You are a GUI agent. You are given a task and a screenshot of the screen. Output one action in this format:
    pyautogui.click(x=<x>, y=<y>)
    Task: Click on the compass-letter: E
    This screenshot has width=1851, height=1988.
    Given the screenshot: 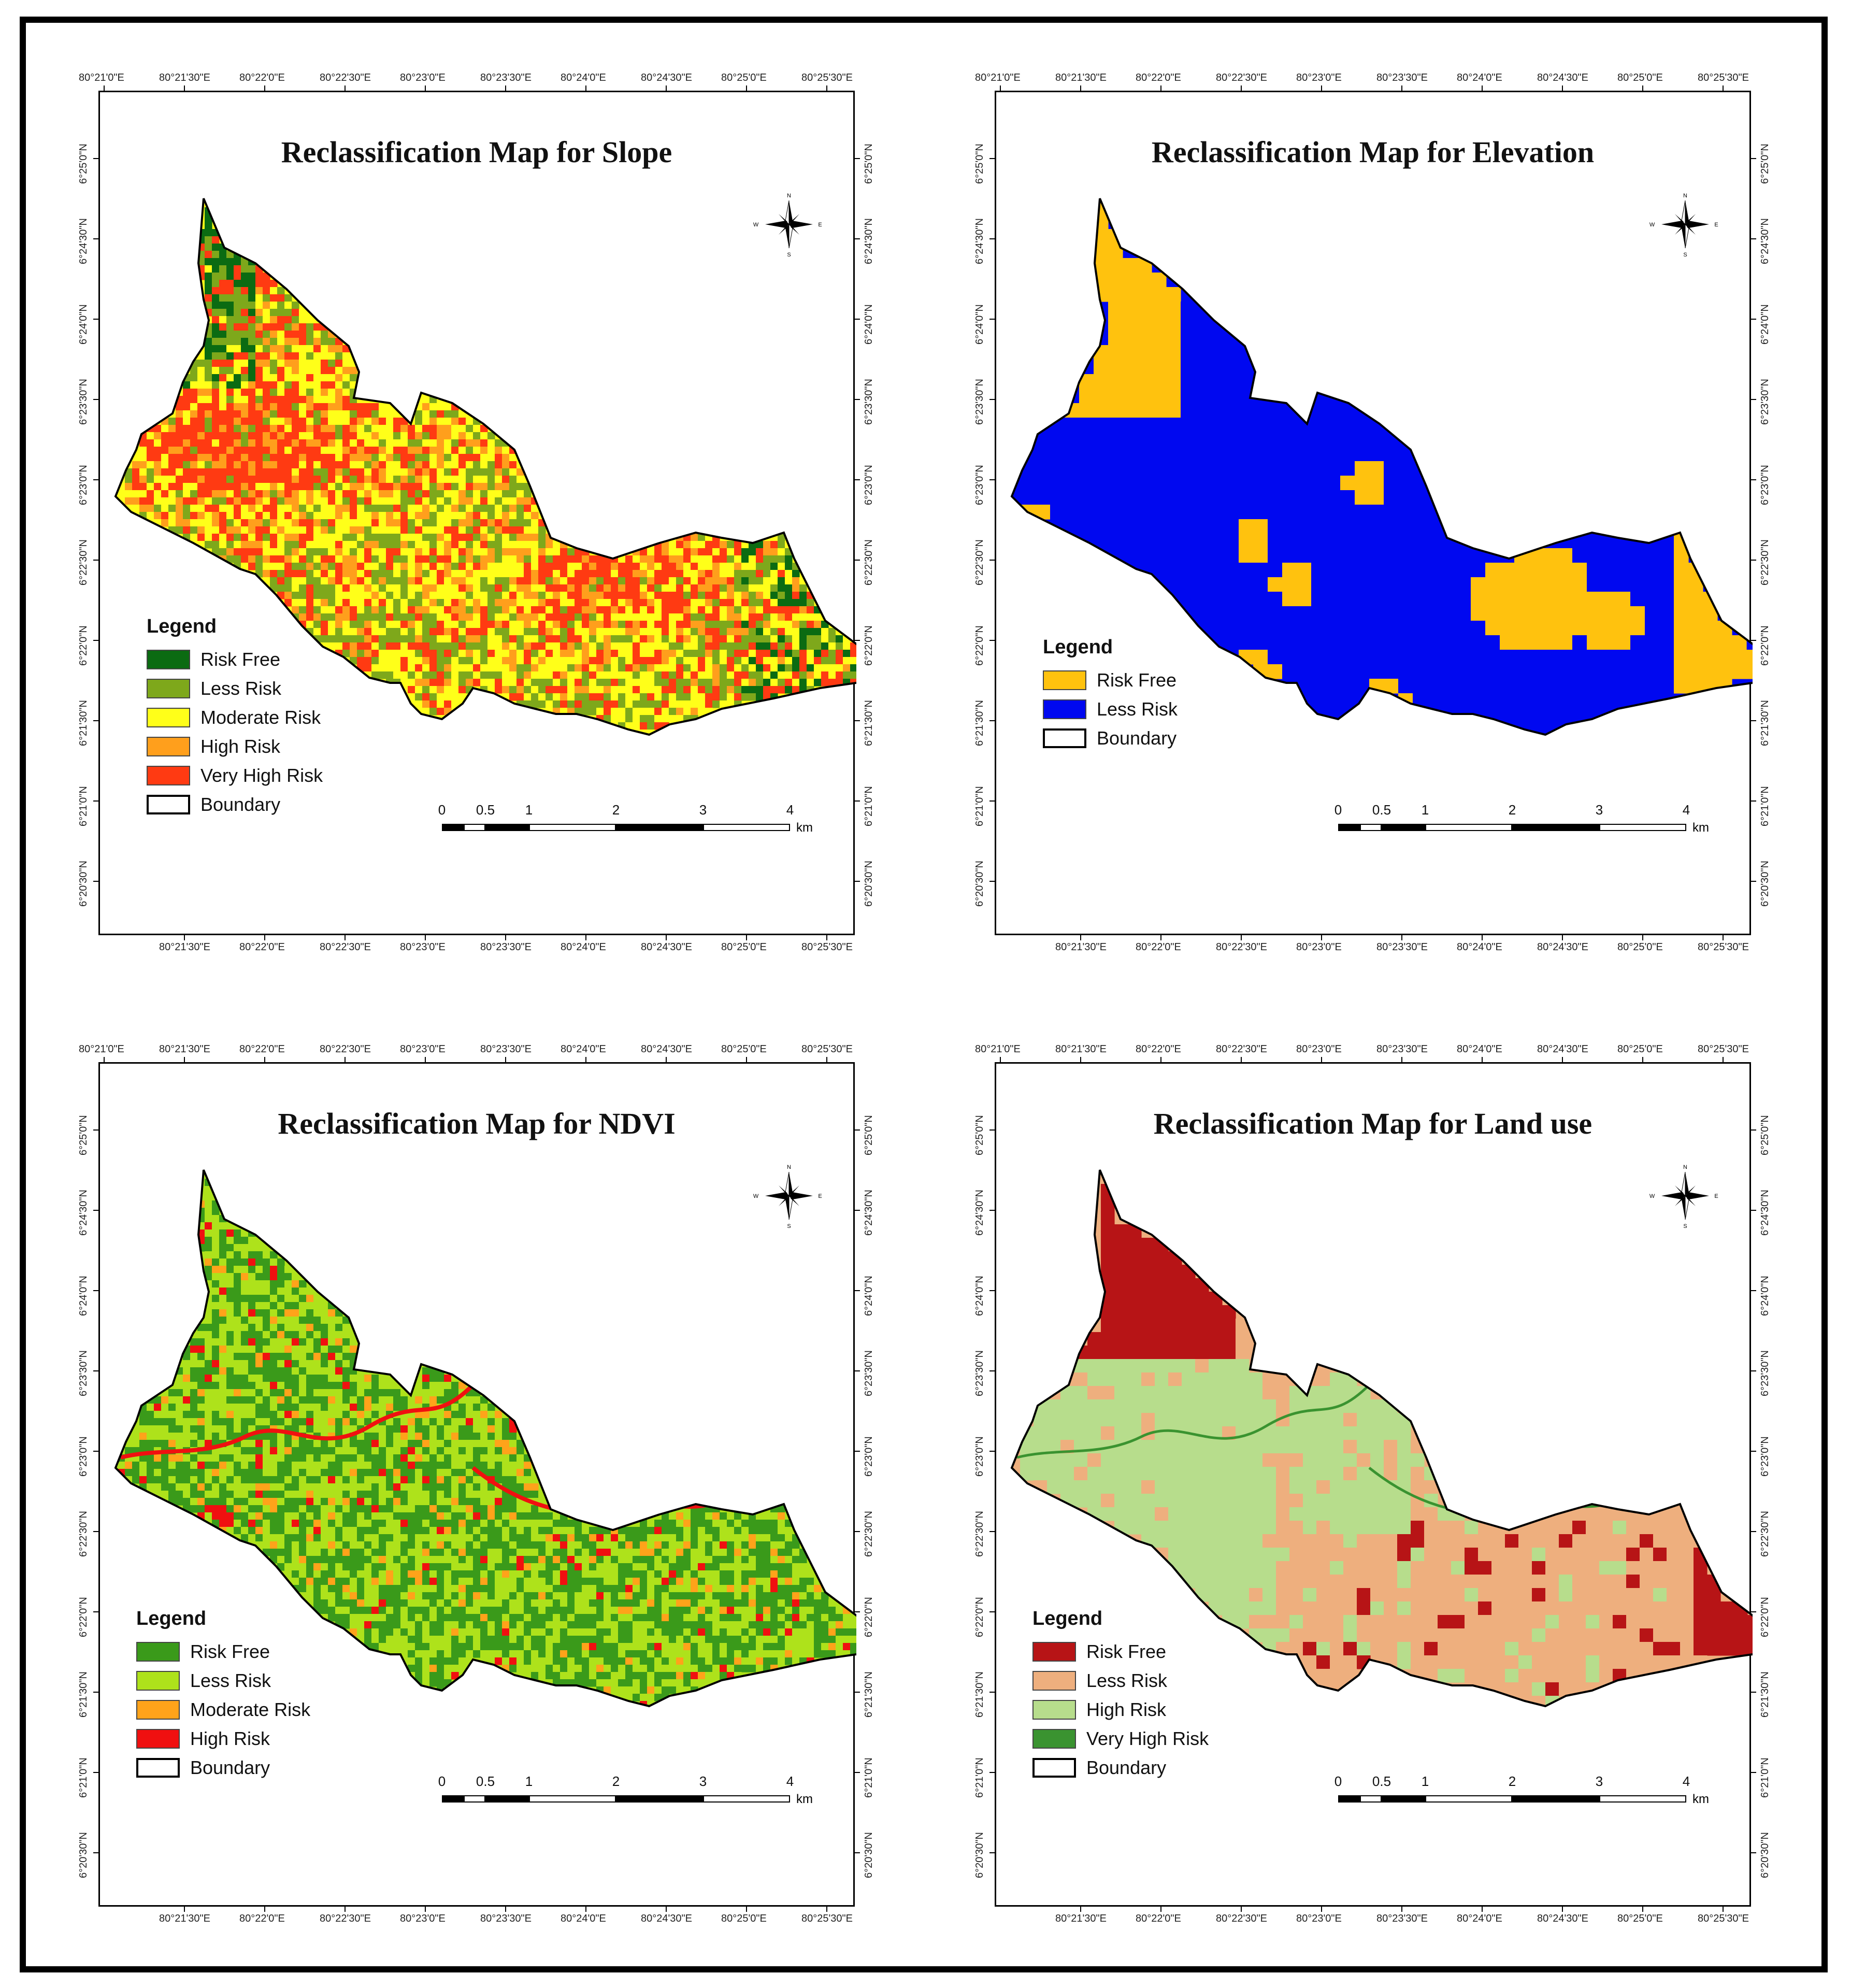 What is the action you would take?
    pyautogui.click(x=1716, y=225)
    